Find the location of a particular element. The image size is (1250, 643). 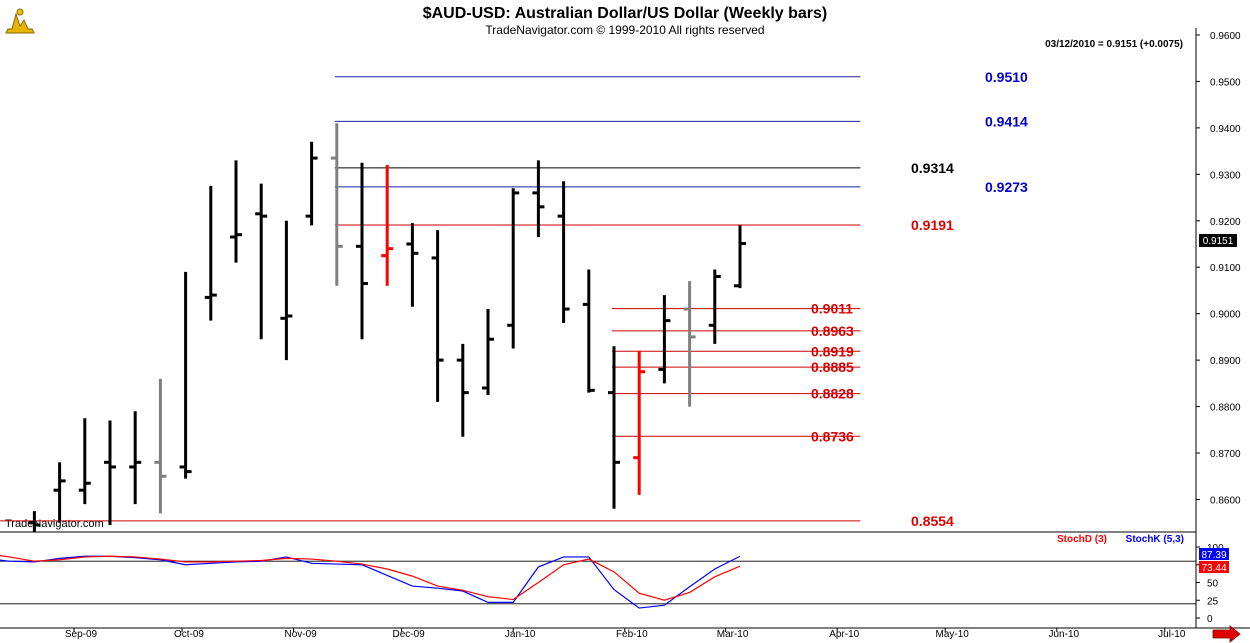

y-tick-label: 0.8700 is located at coordinates (1225, 454).